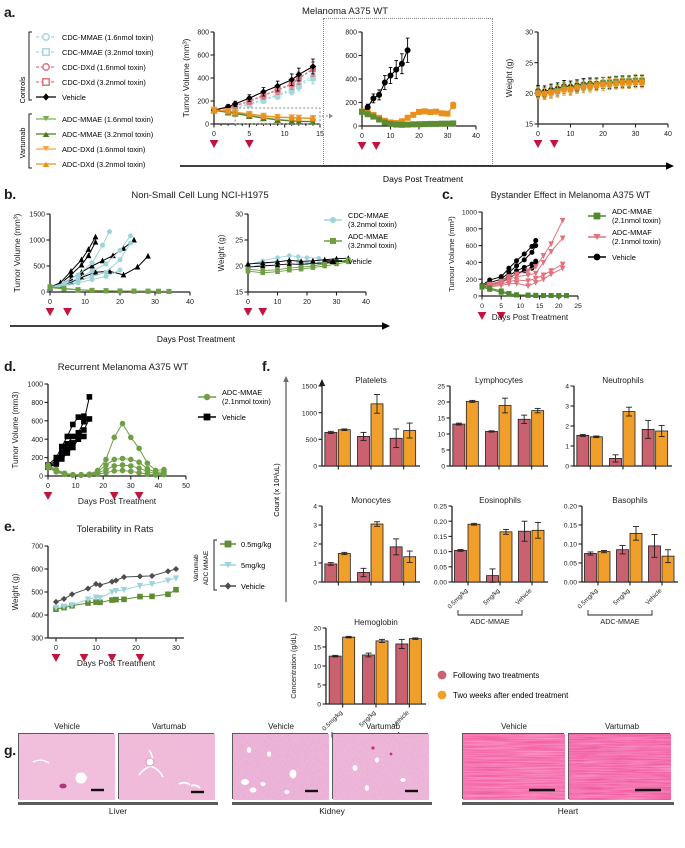  I want to click on histology-col-label: Vehicle, so click(514, 726).